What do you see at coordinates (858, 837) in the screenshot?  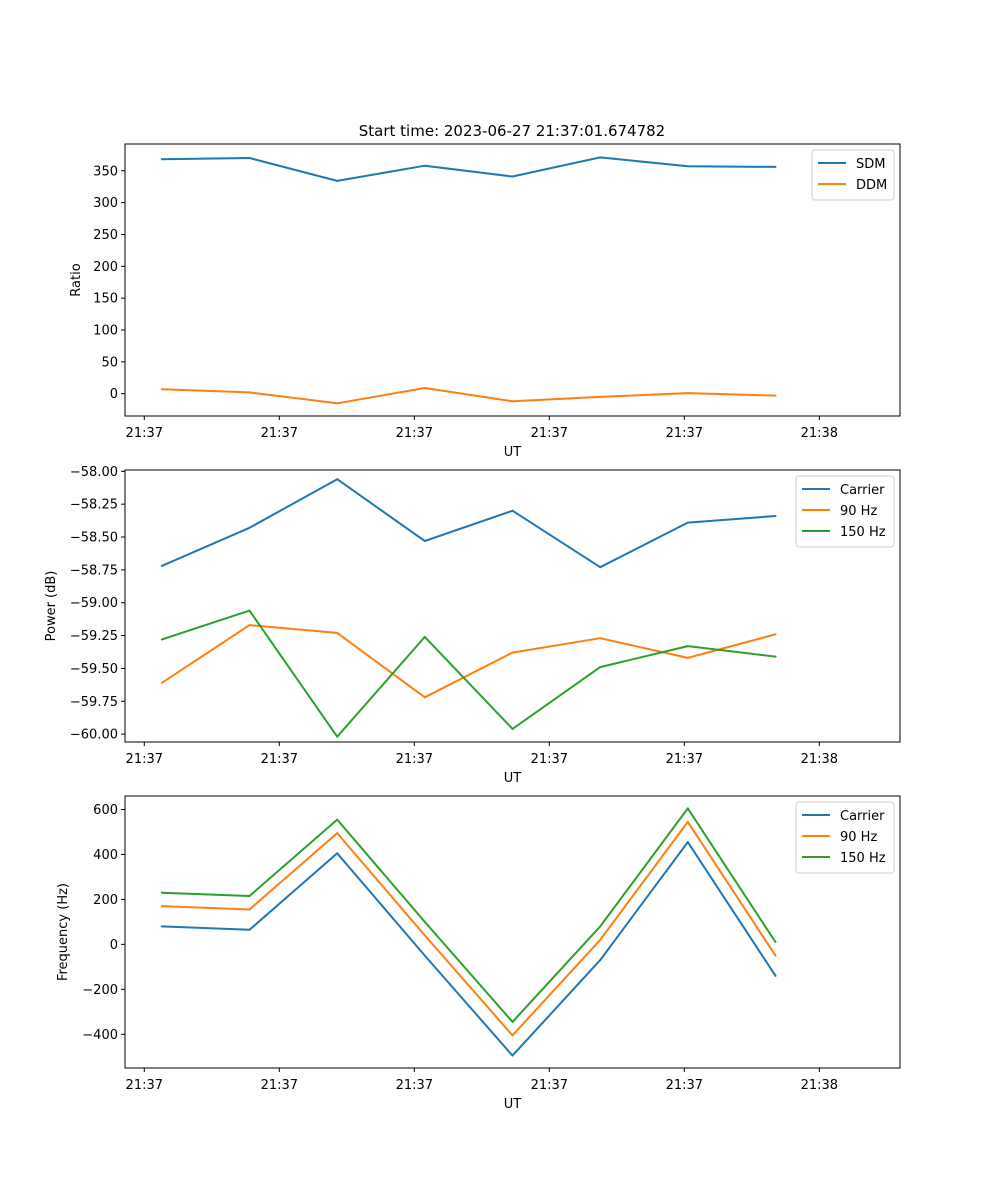 I see `legend-label: 90 Hz` at bounding box center [858, 837].